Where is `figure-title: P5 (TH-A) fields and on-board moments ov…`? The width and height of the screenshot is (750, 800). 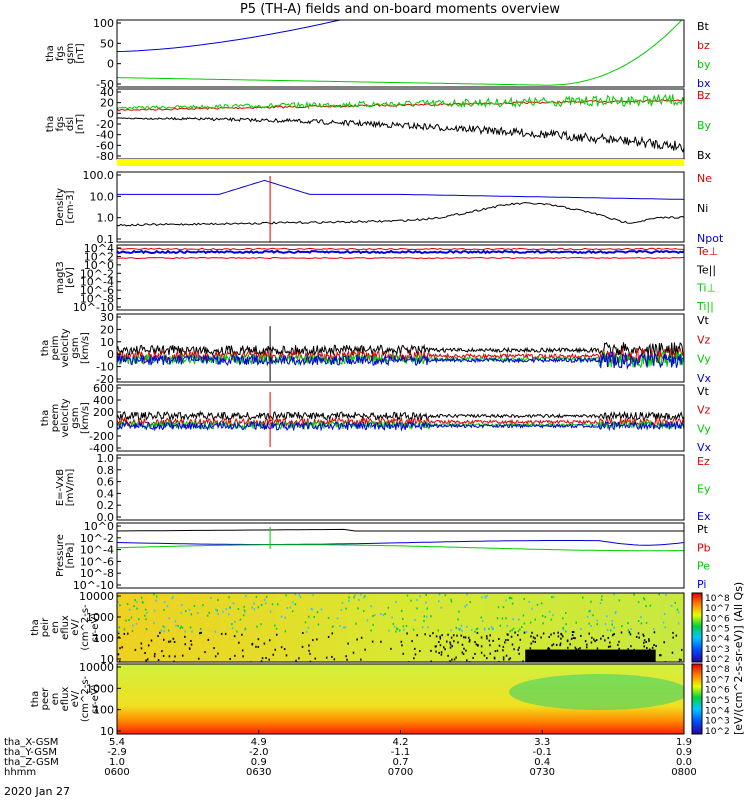
figure-title: P5 (TH-A) fields and on-board moments ov… is located at coordinates (400, 9).